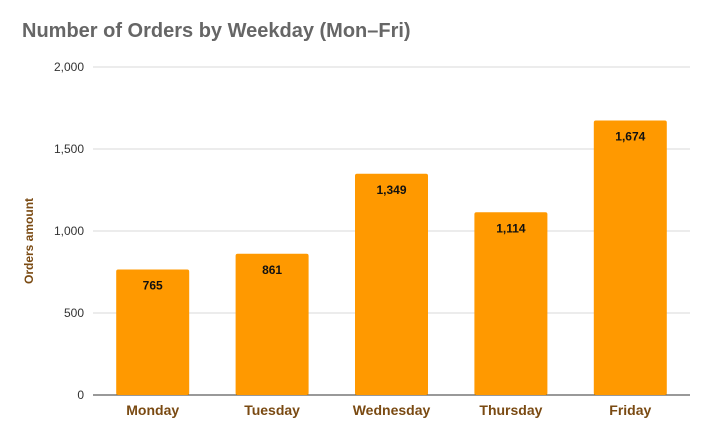 Image resolution: width=713 pixels, height=441 pixels. Describe the element at coordinates (391, 284) in the screenshot. I see `bar-wednesday` at that location.